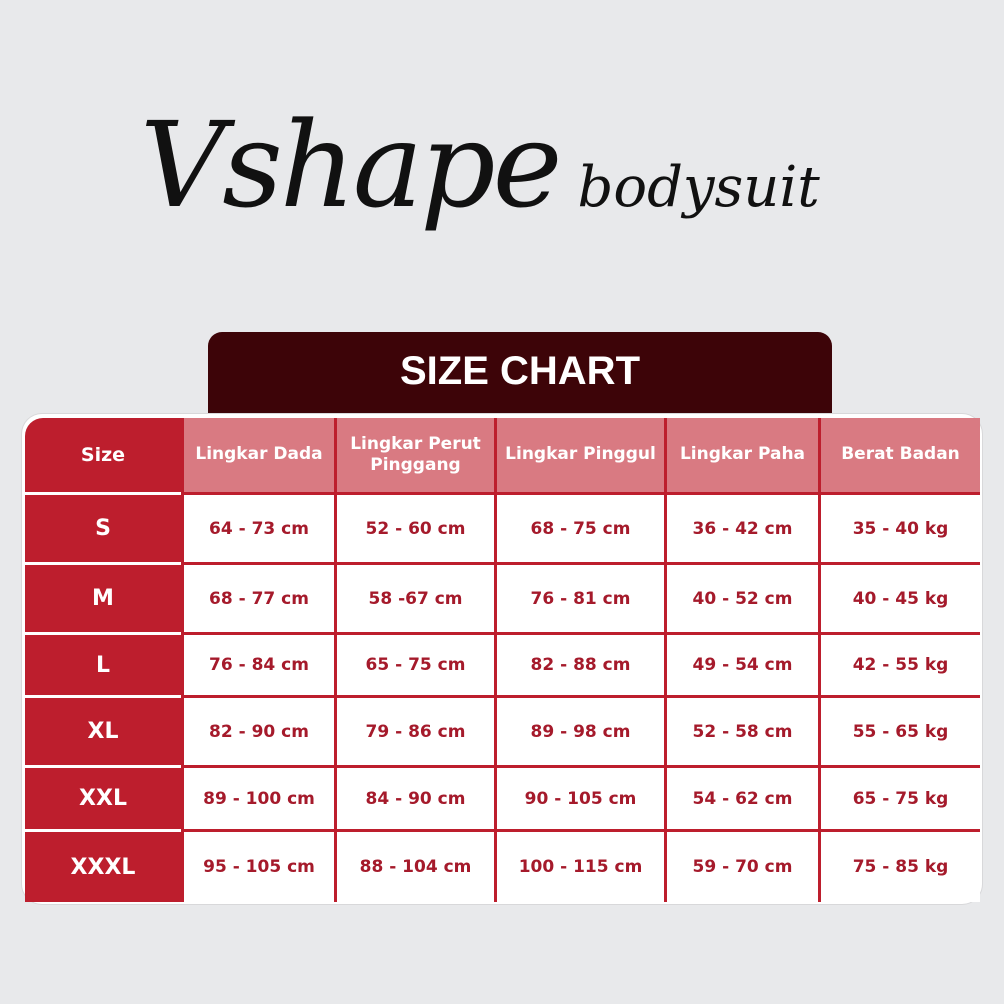 The image size is (1004, 1004). Describe the element at coordinates (520, 370) in the screenshot. I see `banner-title: SIZE CHART` at that location.